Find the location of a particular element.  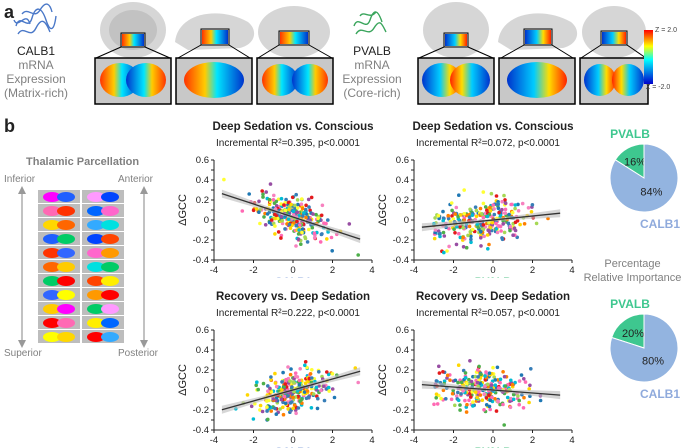

panel-b-label: b is located at coordinates (9, 126).